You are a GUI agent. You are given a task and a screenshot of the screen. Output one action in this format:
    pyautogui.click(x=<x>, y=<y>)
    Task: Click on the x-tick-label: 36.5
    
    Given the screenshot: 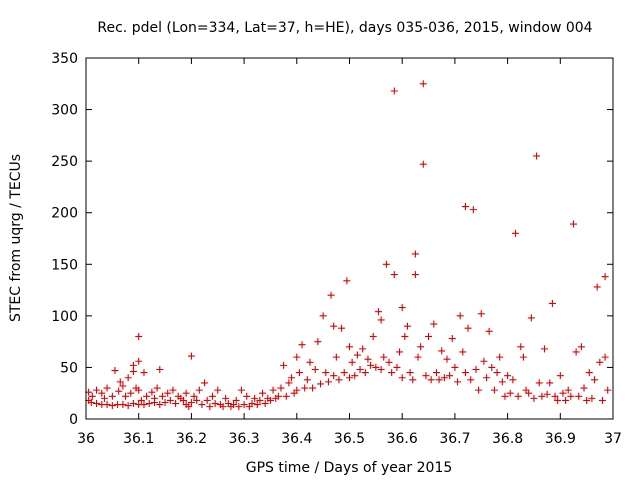 What is the action you would take?
    pyautogui.click(x=349, y=439)
    